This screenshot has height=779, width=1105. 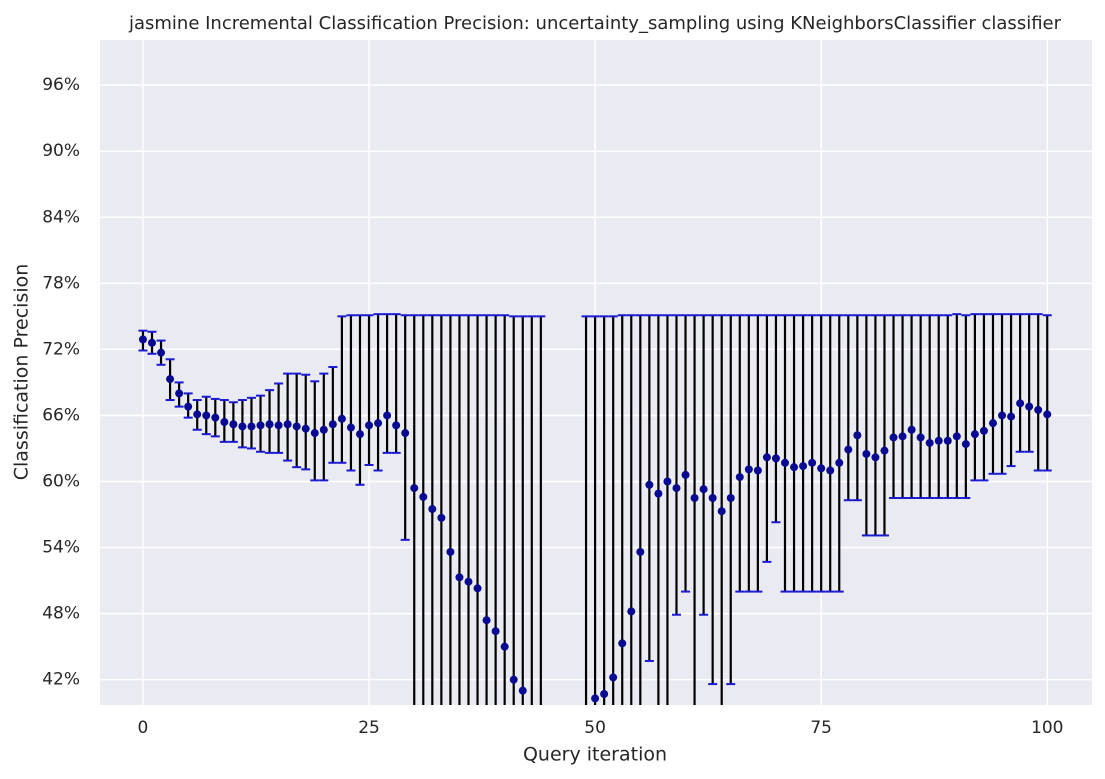 I want to click on y-tick-label: 48%, so click(x=61, y=614).